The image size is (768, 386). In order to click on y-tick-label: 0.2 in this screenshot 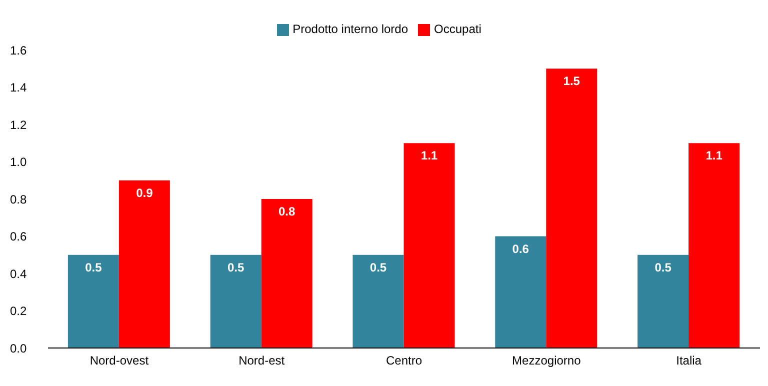, I will do `click(19, 311)`.